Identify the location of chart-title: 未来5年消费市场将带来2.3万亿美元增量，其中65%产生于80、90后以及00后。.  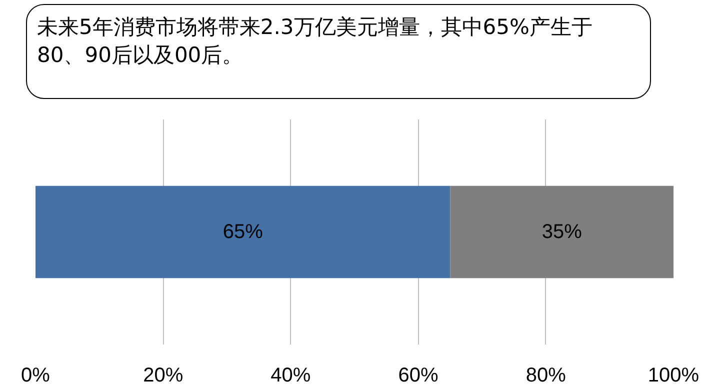
(315, 42).